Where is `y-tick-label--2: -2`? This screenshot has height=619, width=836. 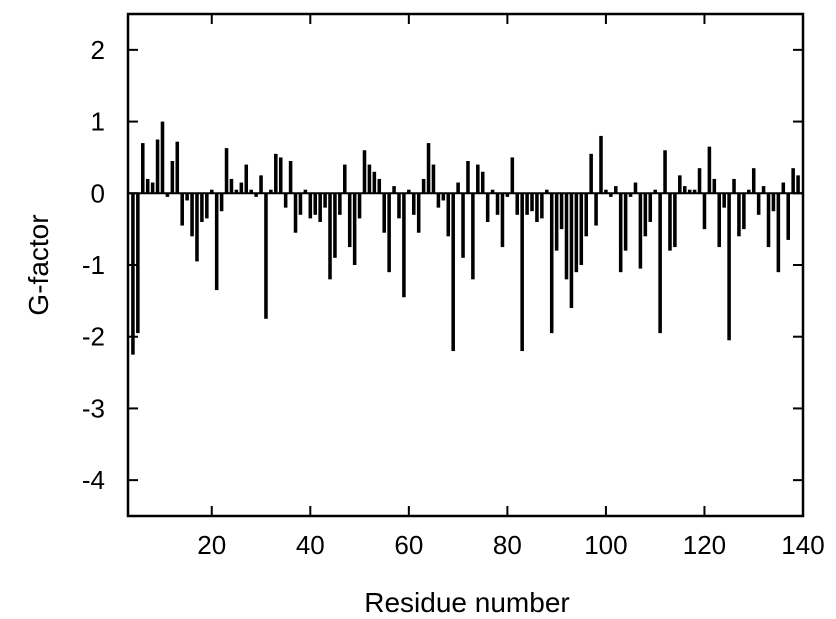
y-tick-label--2: -2 is located at coordinates (93, 337).